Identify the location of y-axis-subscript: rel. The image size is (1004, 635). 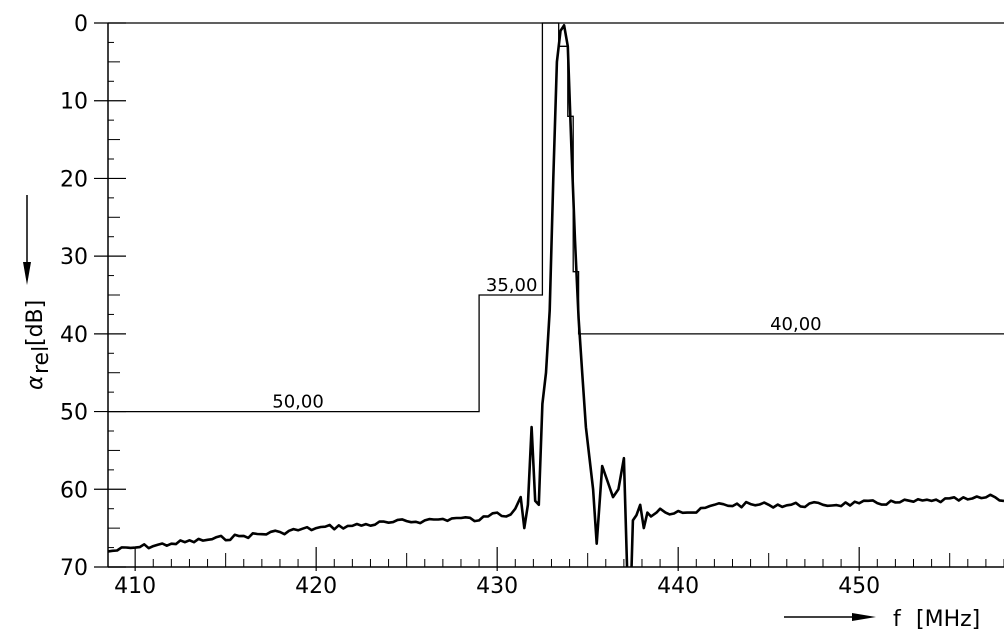
(41, 360).